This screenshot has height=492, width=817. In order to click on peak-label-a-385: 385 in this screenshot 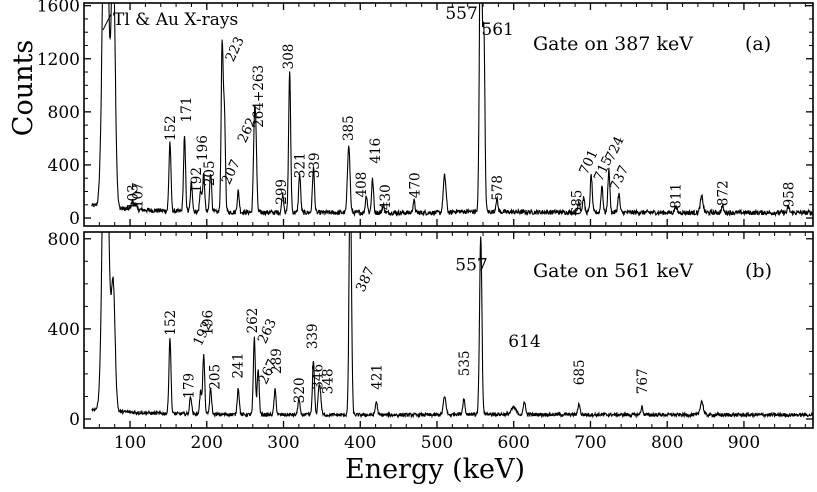, I will do `click(349, 128)`.